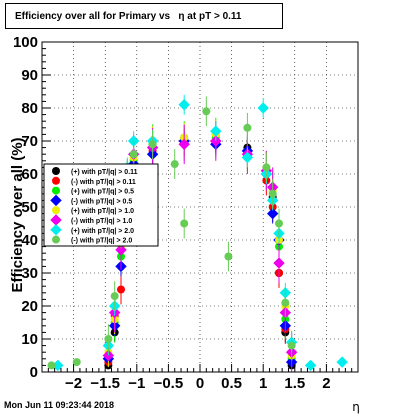 Image resolution: width=400 pixels, height=414 pixels. Describe the element at coordinates (17, 214) in the screenshot. I see `y-axis-label: Efficiency over all (%)` at that location.